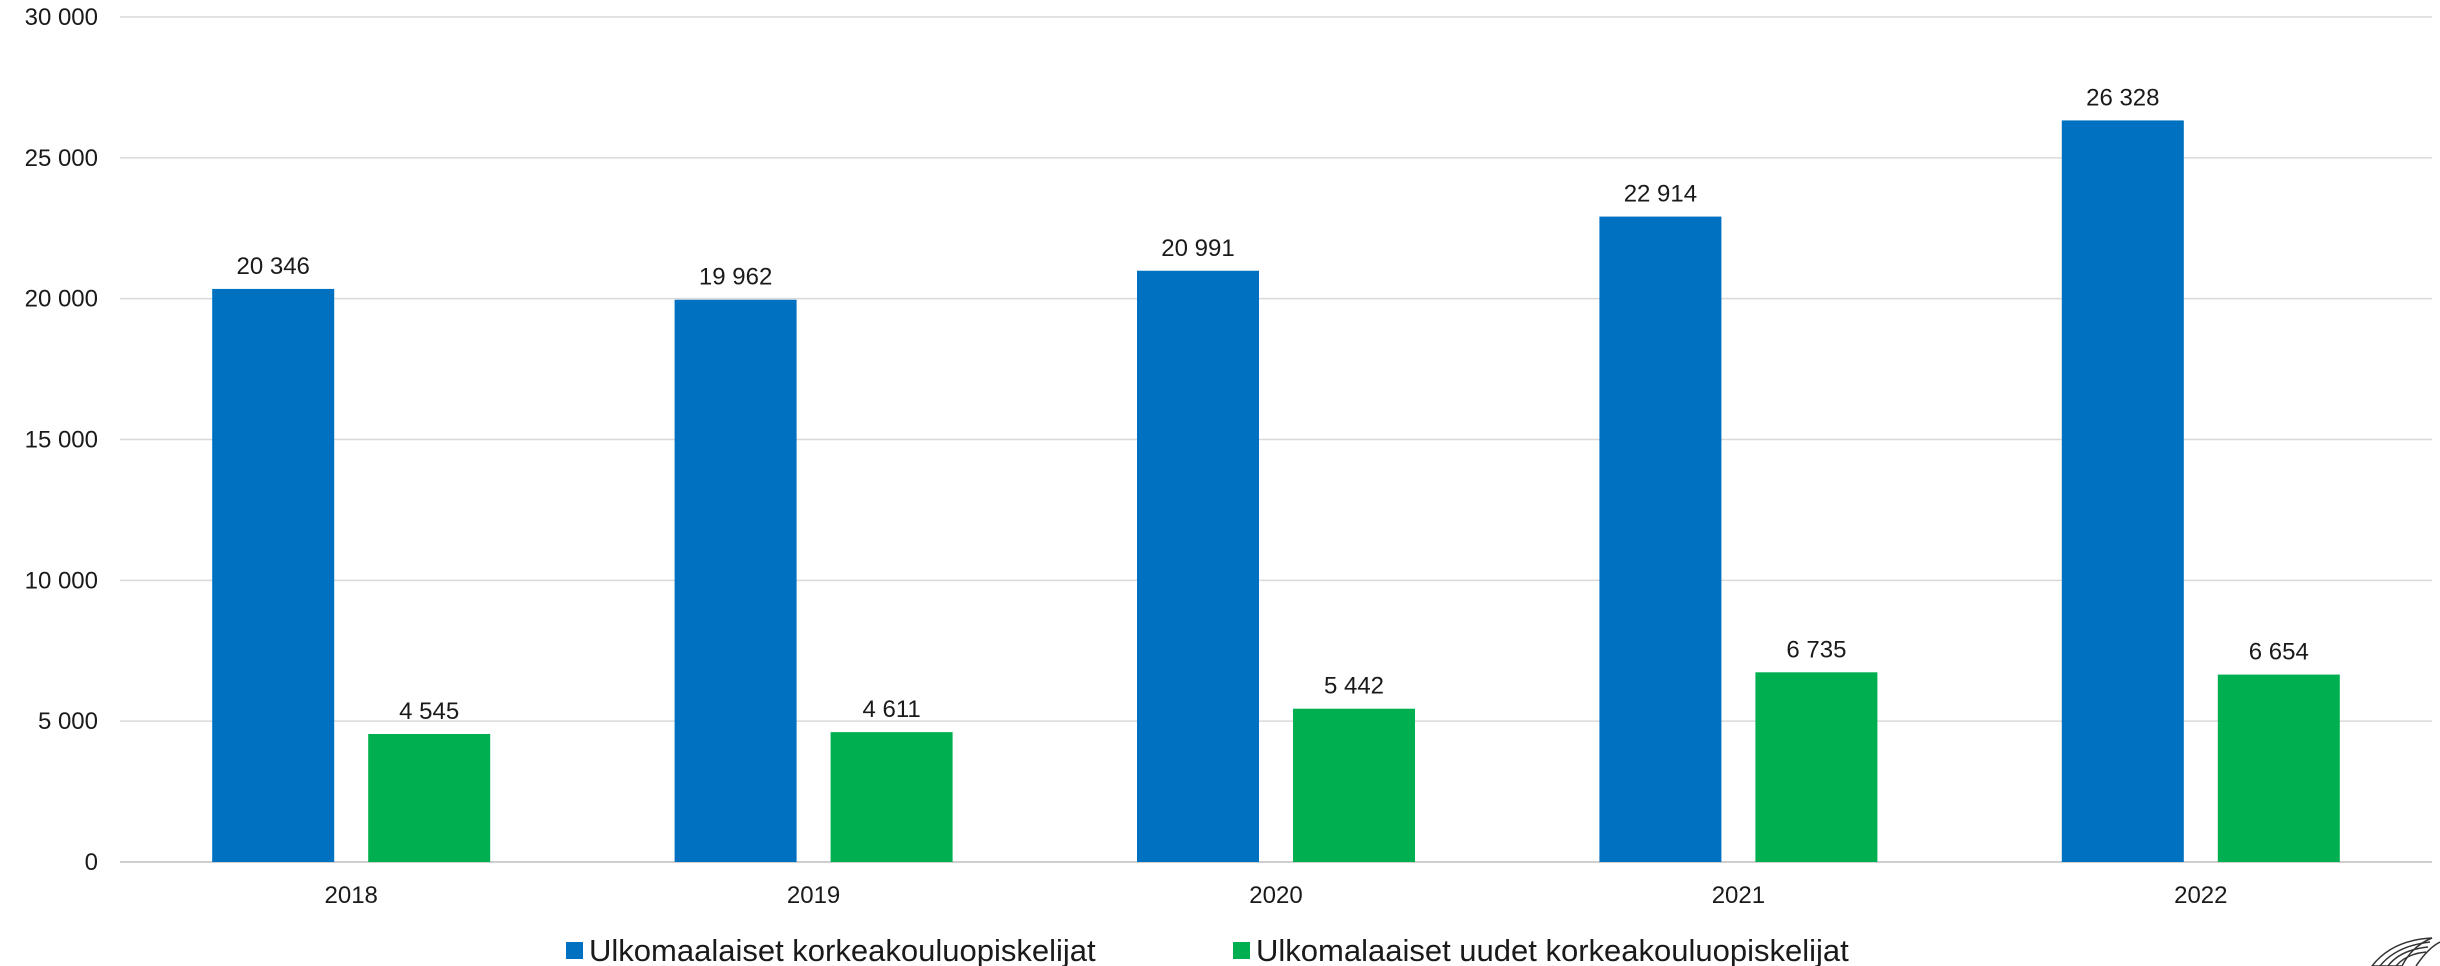 This screenshot has width=2440, height=966. I want to click on data-label: 4 611, so click(891, 709).